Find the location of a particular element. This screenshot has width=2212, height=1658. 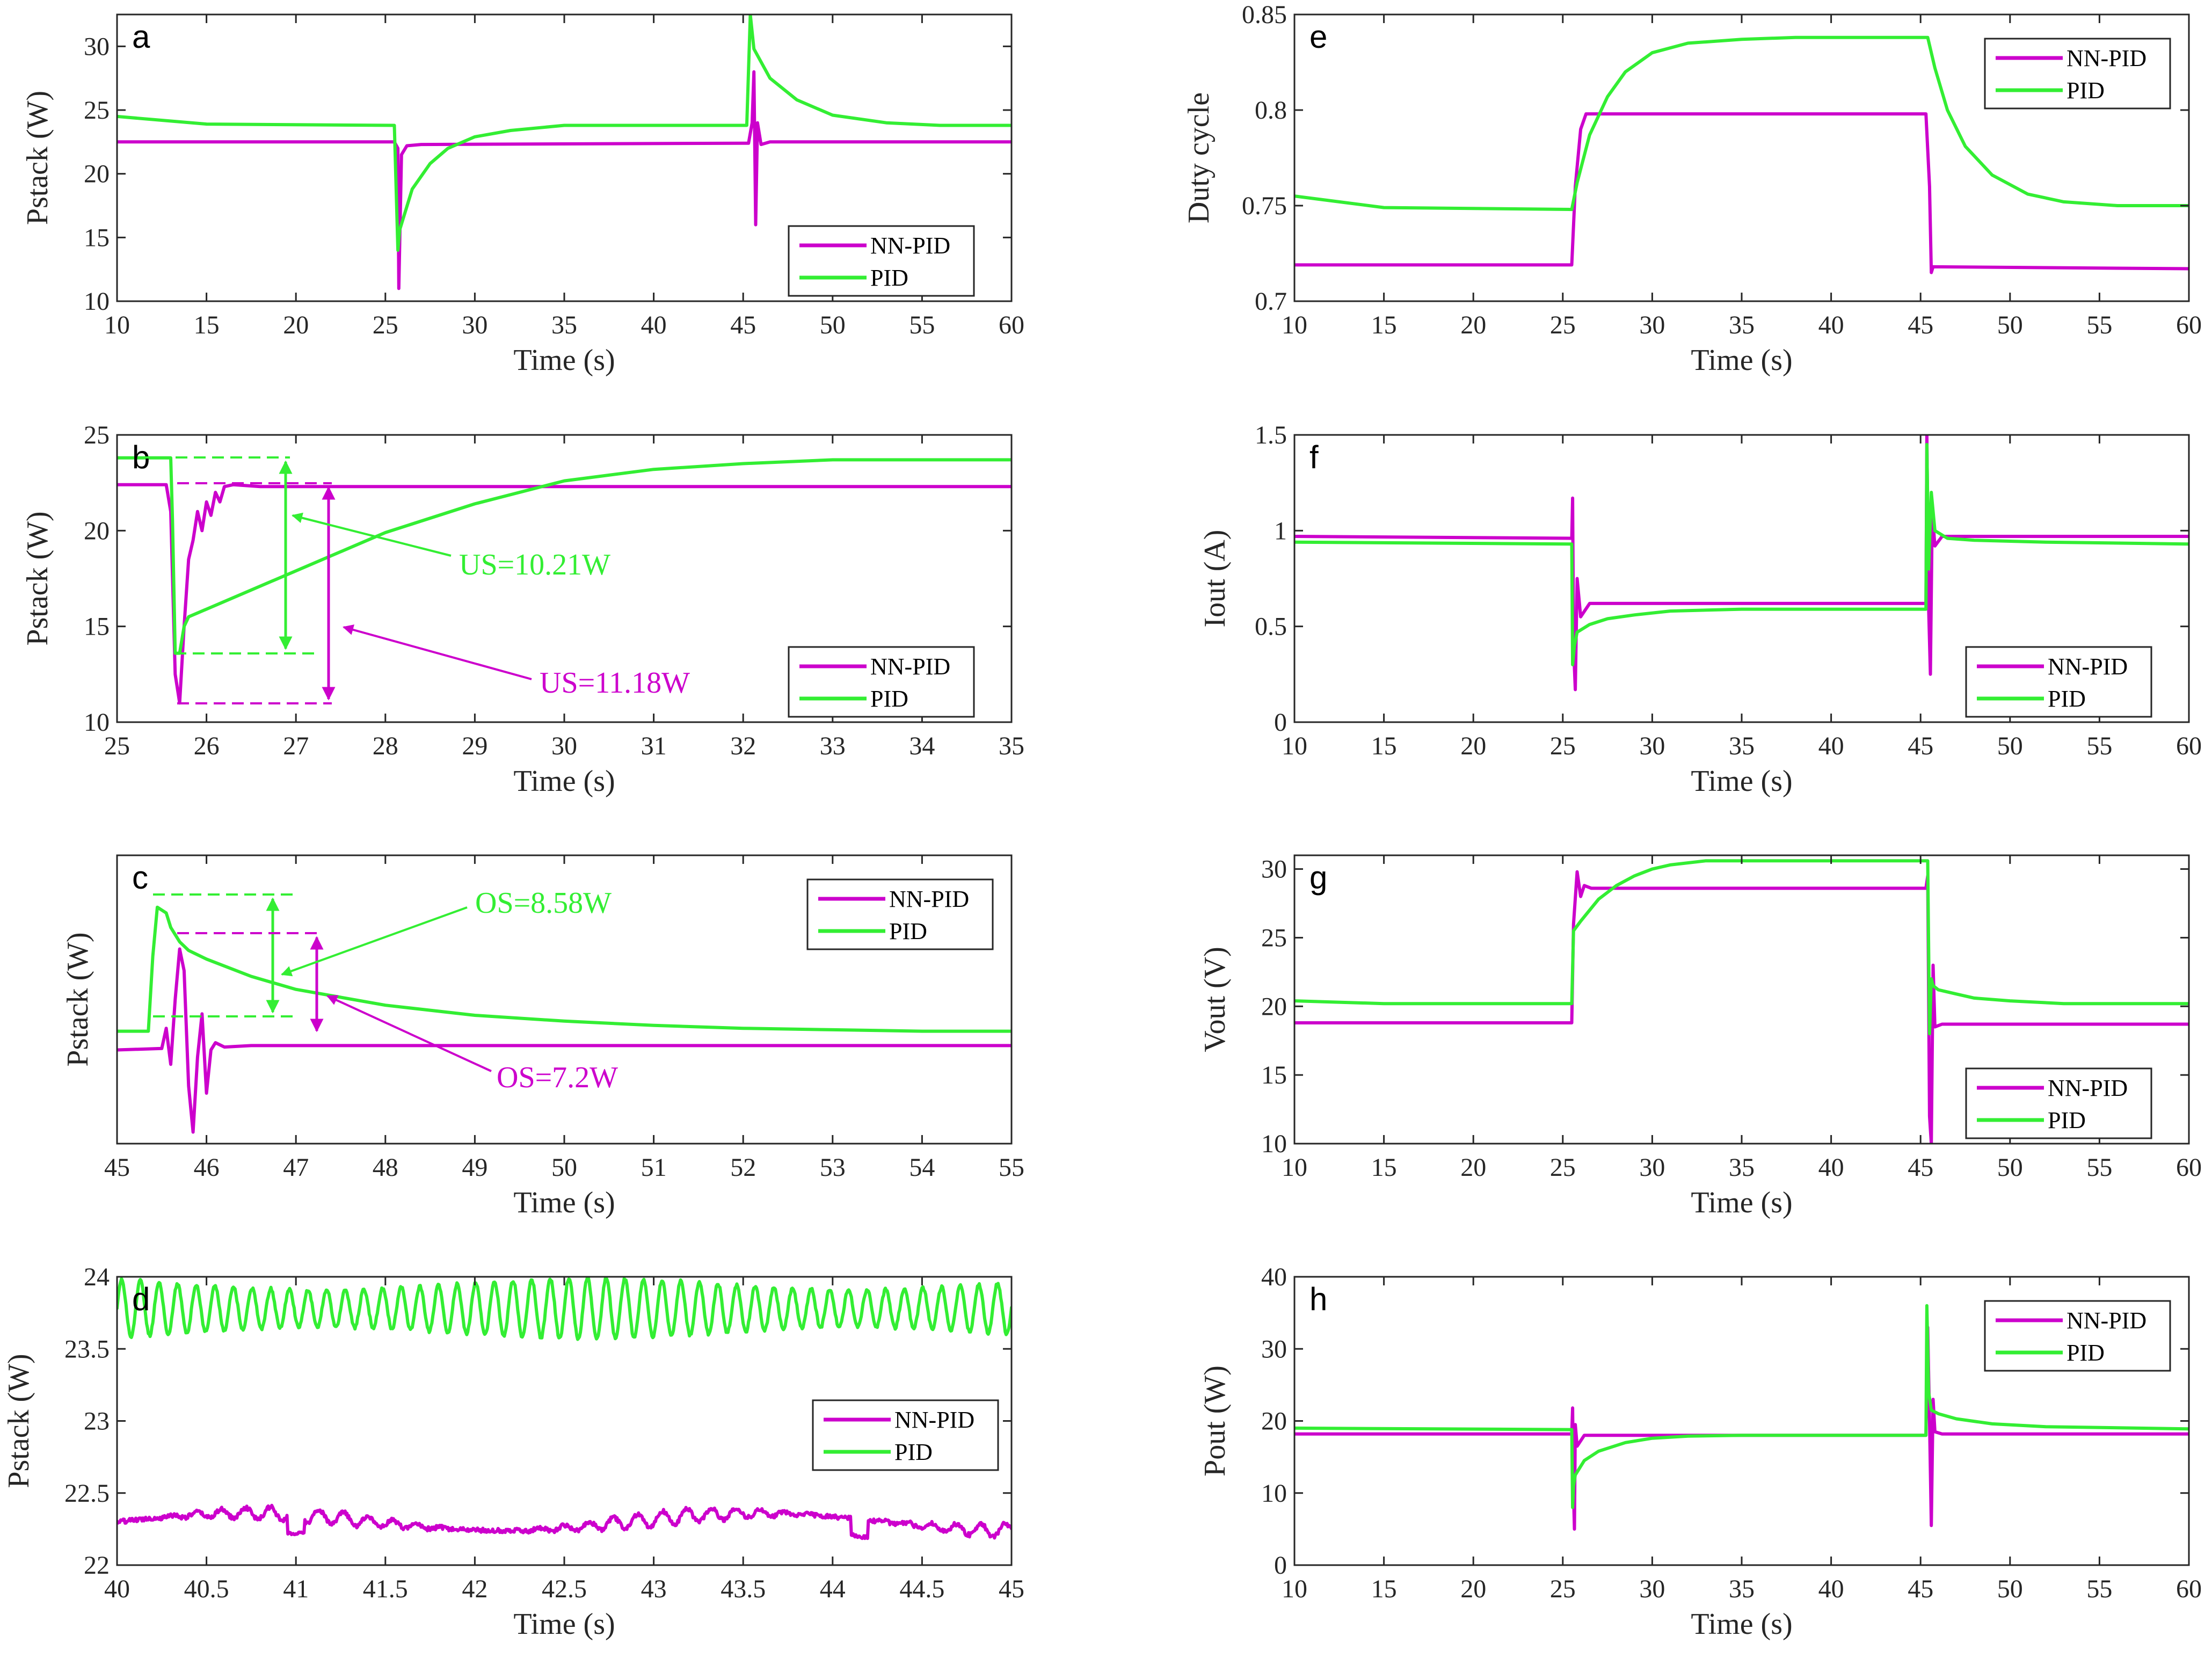

series-line-pid-b is located at coordinates (564, 555).